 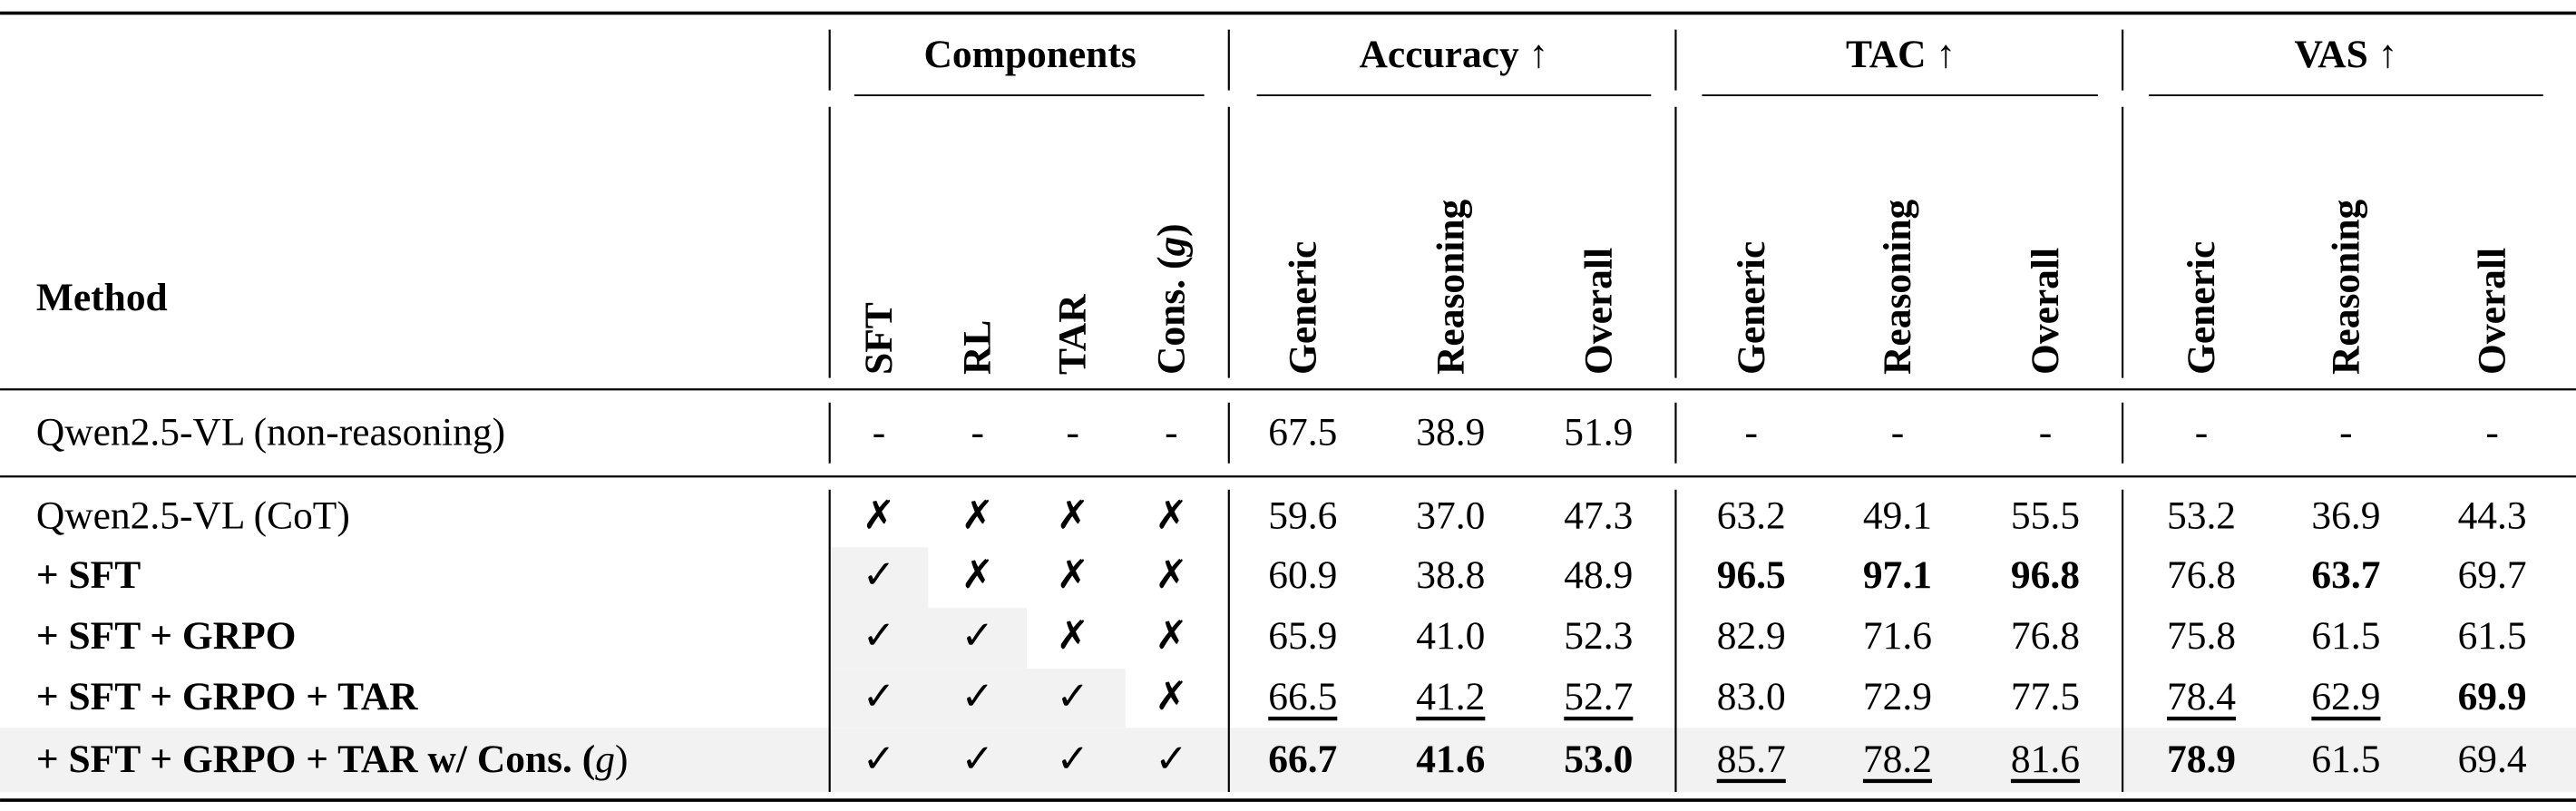 What do you see at coordinates (1598, 696) in the screenshot?
I see `value-cell: 52.7` at bounding box center [1598, 696].